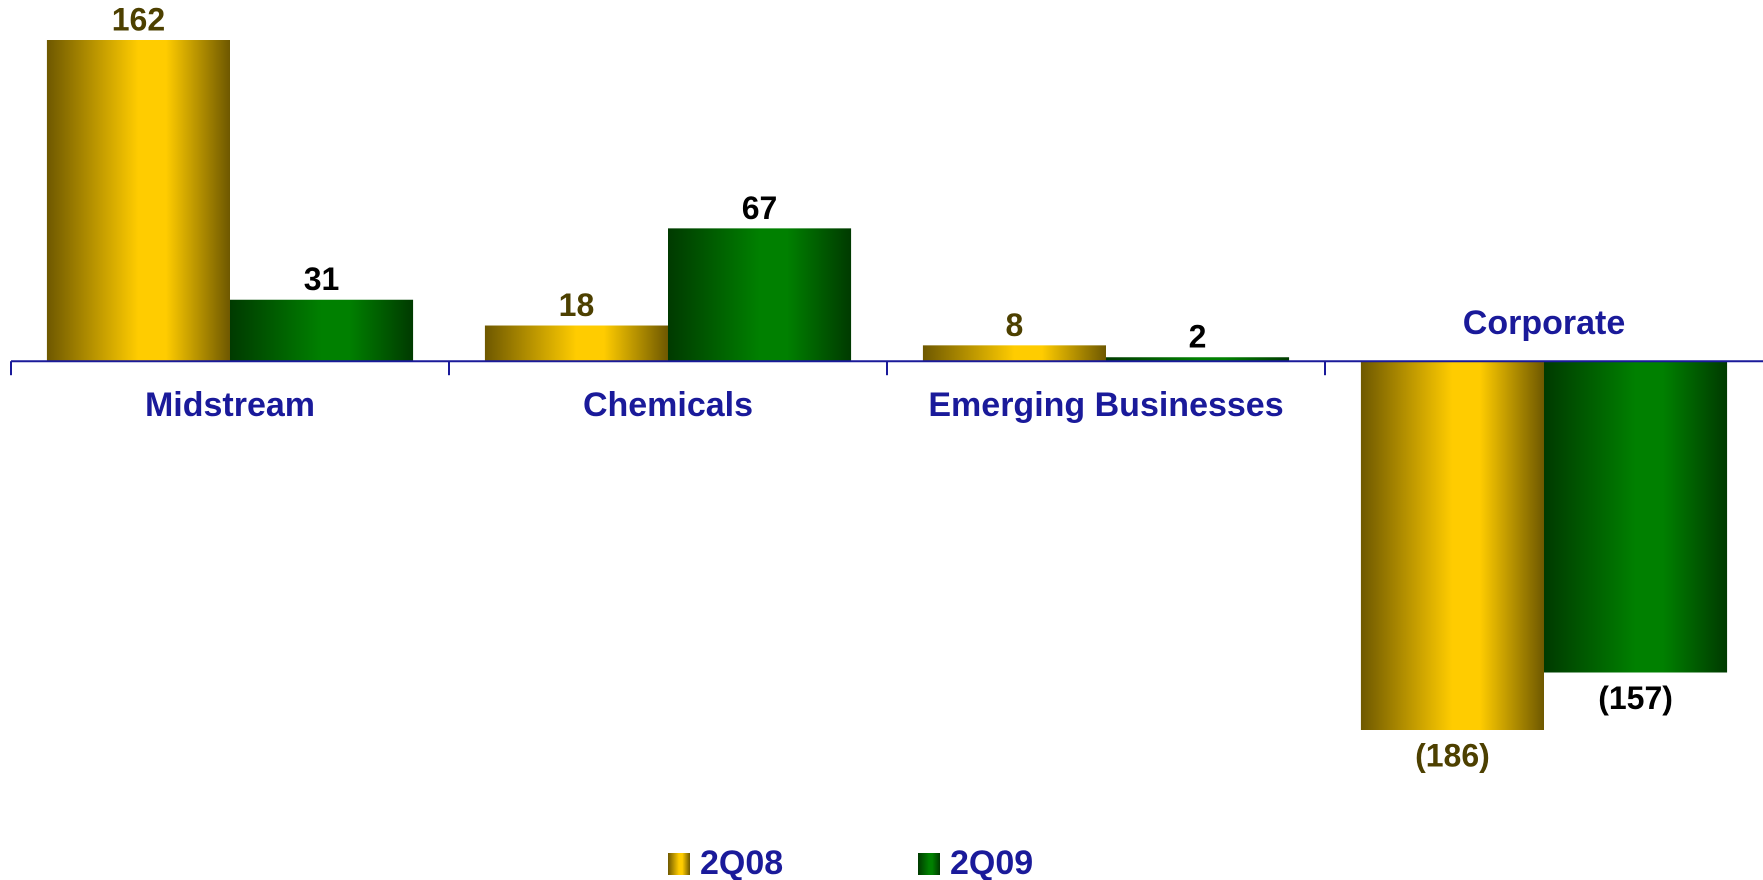 The width and height of the screenshot is (1763, 880). What do you see at coordinates (138, 19) in the screenshot?
I see `value-label: 162` at bounding box center [138, 19].